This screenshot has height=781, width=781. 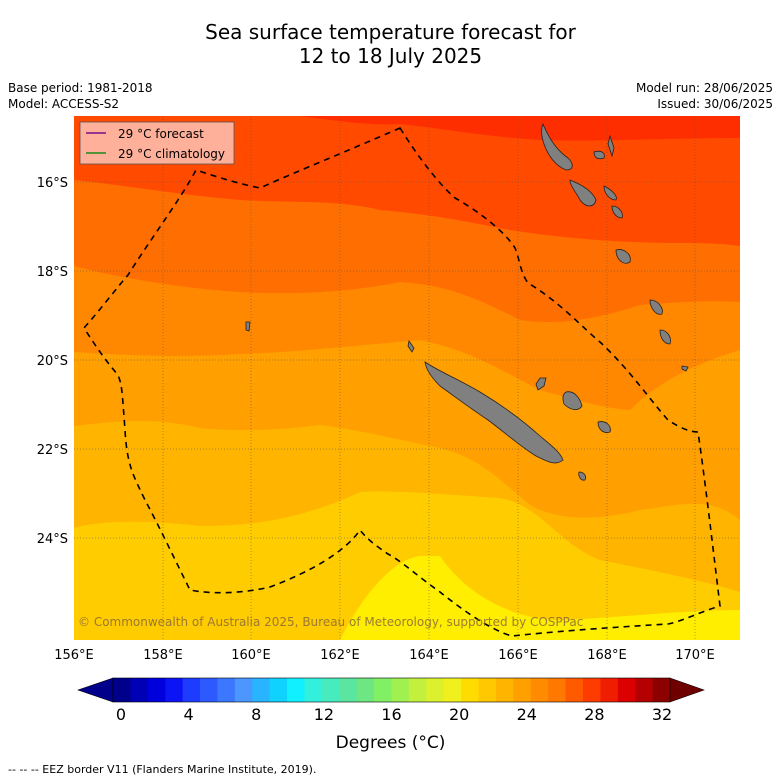 I want to click on latitude-labels: 16°S 18°S 20°S 22°S 24°S, so click(x=52, y=361).